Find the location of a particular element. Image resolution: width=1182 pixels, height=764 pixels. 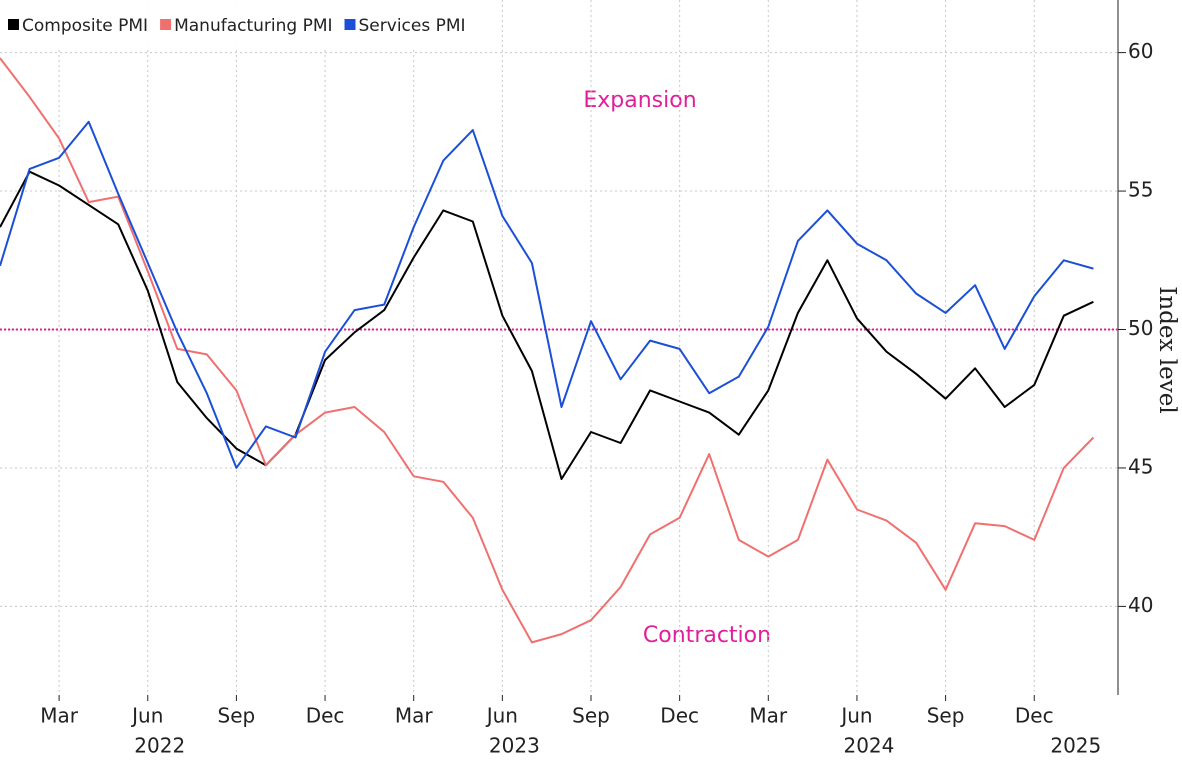

y-tick-label: 60 is located at coordinates (1140, 51).